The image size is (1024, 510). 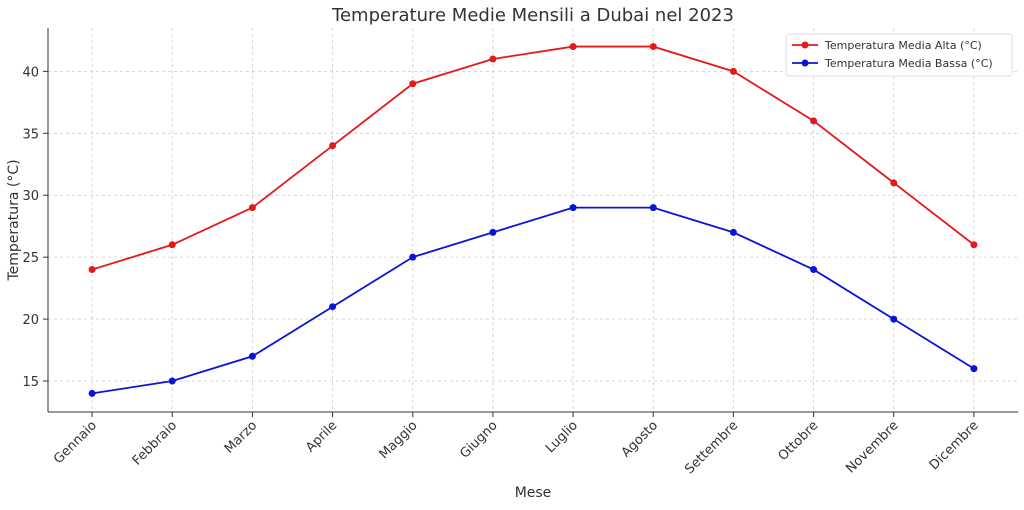 What do you see at coordinates (872, 447) in the screenshot?
I see `x-tick-label: Novembre` at bounding box center [872, 447].